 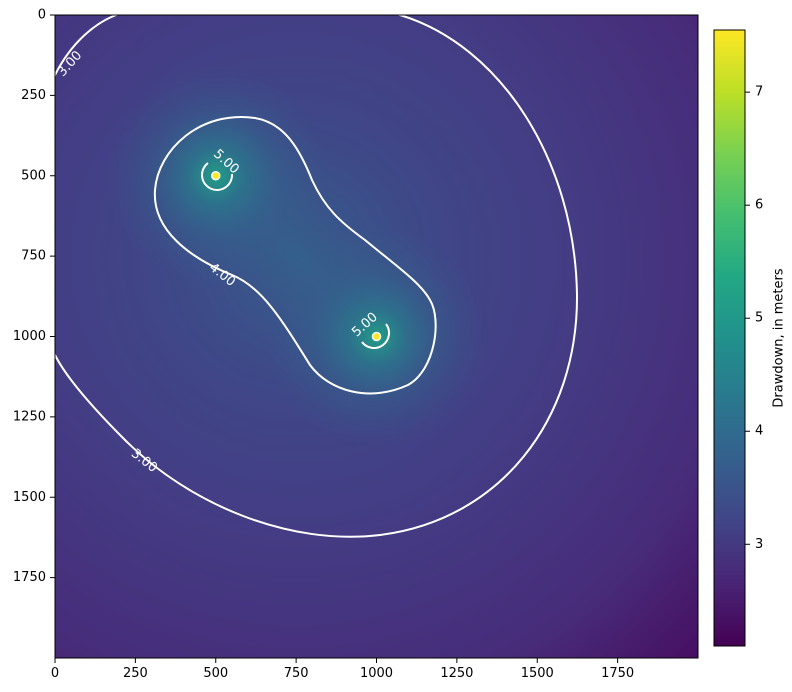 What do you see at coordinates (342, 669) in the screenshot?
I see `x-axis: 0 250 500 750 1000 1250 1500 1750` at bounding box center [342, 669].